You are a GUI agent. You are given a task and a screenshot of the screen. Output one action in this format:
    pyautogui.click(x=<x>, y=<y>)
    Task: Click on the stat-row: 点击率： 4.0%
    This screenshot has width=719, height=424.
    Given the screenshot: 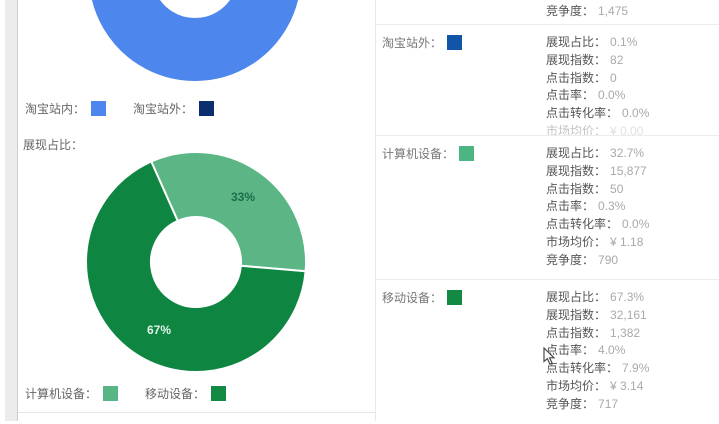 What is the action you would take?
    pyautogui.click(x=597, y=351)
    